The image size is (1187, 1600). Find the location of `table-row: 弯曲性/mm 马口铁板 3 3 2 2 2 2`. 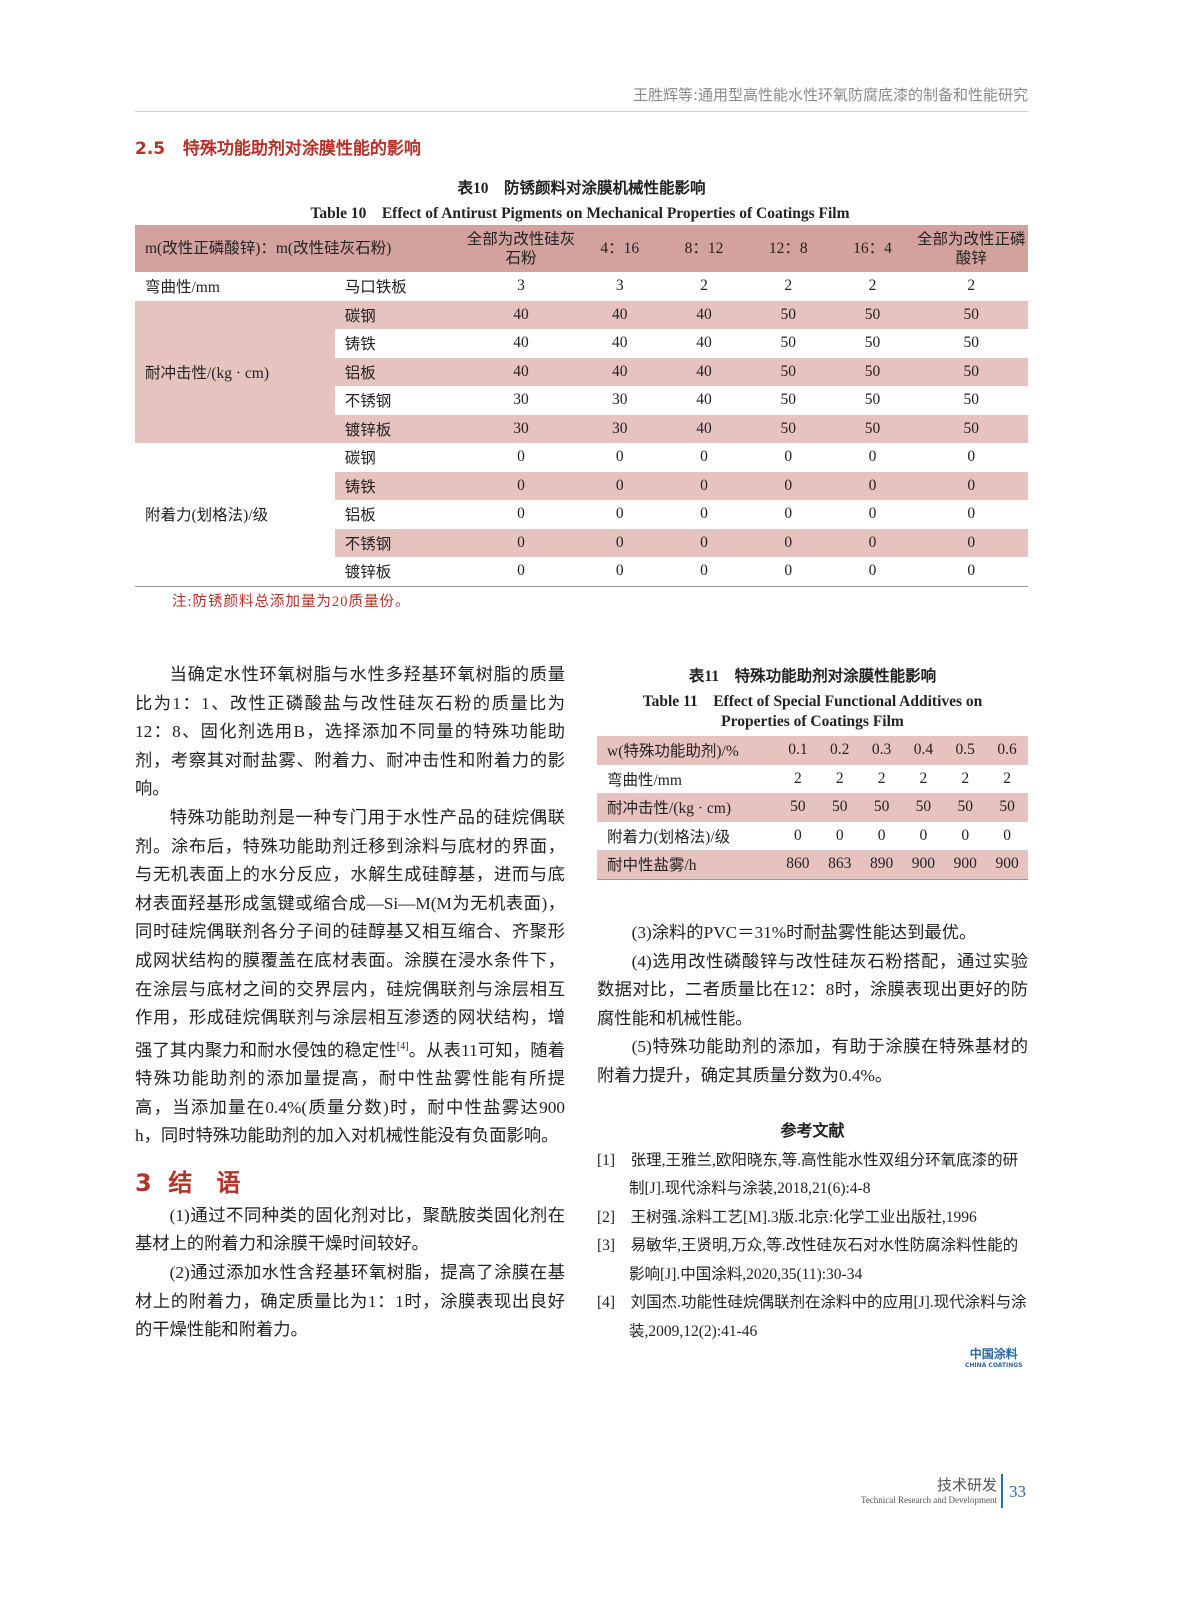

table-row: 弯曲性/mm 马口铁板 3 3 2 2 2 2 is located at coordinates (581, 286).